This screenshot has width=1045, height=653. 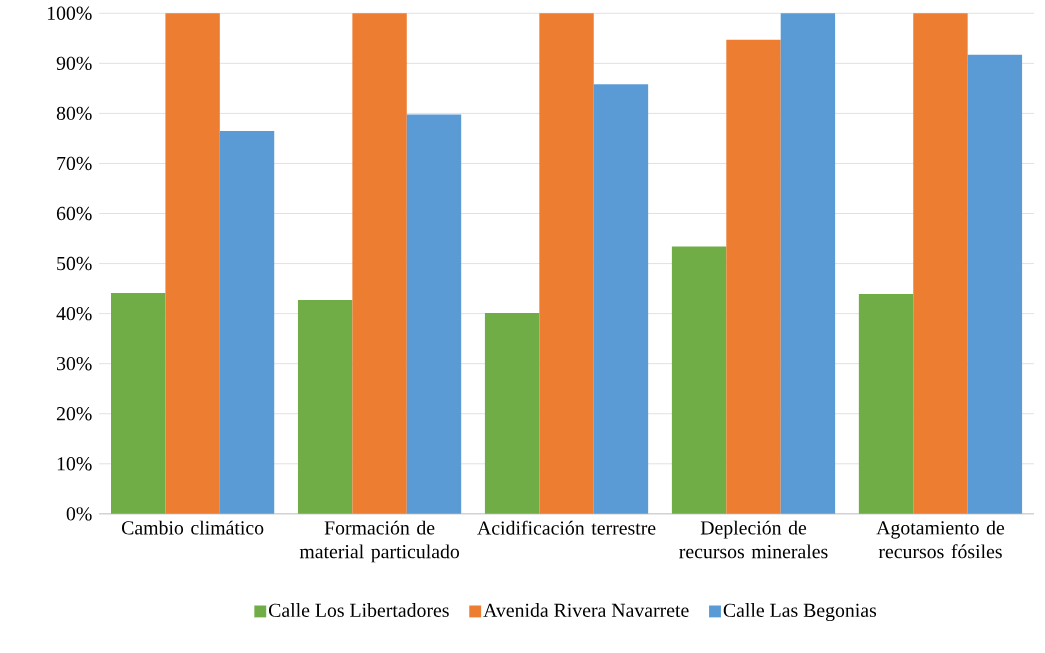 I want to click on y-tick-label: 50%, so click(x=74, y=264).